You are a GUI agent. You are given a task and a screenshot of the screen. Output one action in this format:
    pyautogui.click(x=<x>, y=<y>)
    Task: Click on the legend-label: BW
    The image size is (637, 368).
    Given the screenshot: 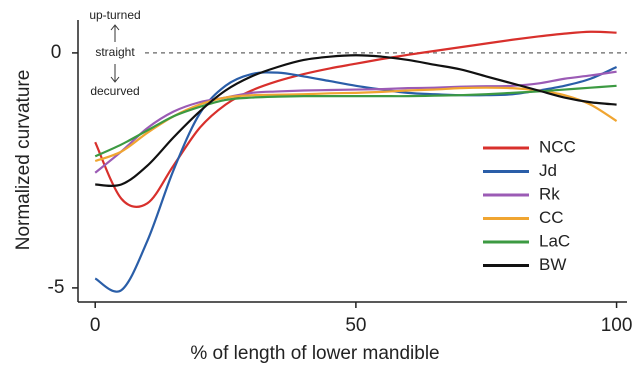 What is the action you would take?
    pyautogui.click(x=552, y=264)
    